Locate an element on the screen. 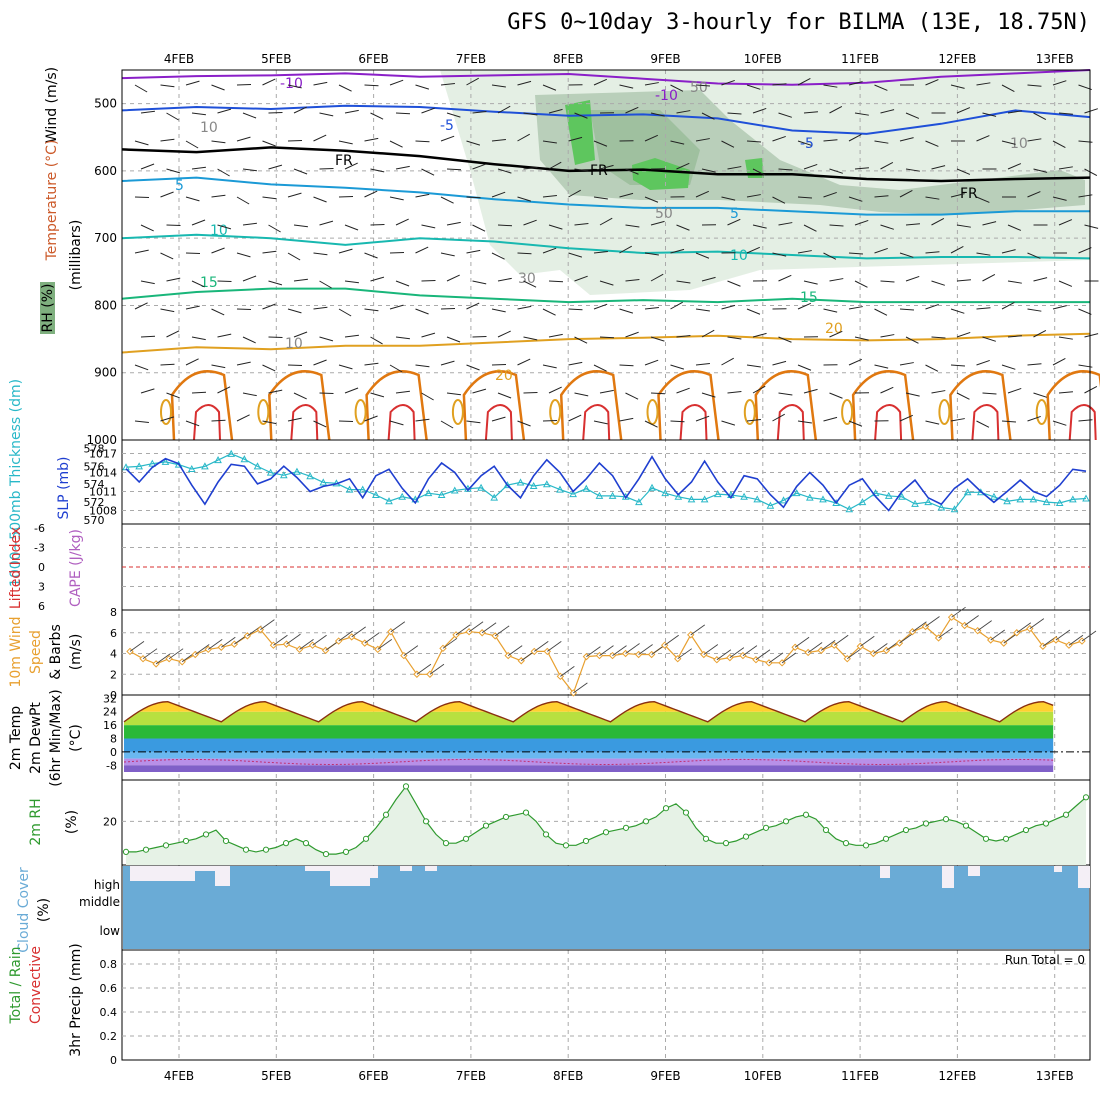 Image resolution: width=1100 pixels, height=1100 pixels. temp-contour is located at coordinates (605, 295).